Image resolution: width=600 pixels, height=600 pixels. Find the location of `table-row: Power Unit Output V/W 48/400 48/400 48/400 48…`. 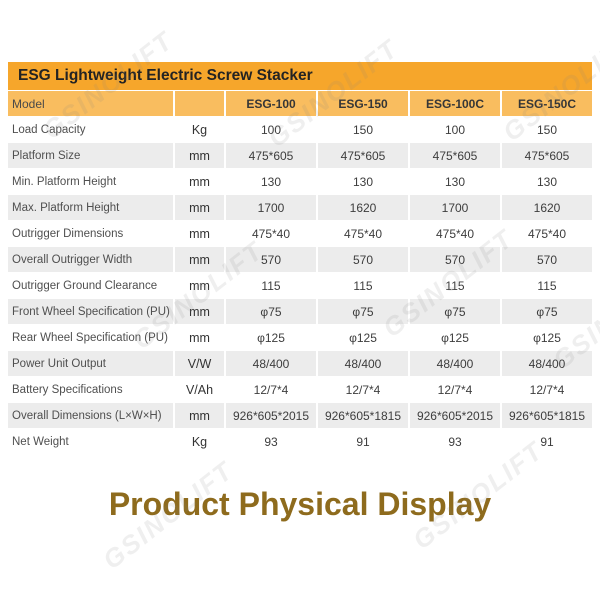

table-row: Power Unit Output V/W 48/400 48/400 48/400 48… is located at coordinates (300, 363).